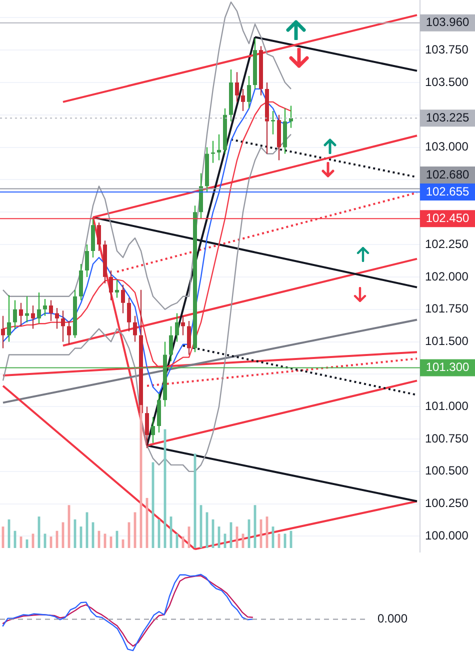 The height and width of the screenshot is (664, 475). What do you see at coordinates (448, 117) in the screenshot?
I see `ref-line-label: 103.225` at bounding box center [448, 117].